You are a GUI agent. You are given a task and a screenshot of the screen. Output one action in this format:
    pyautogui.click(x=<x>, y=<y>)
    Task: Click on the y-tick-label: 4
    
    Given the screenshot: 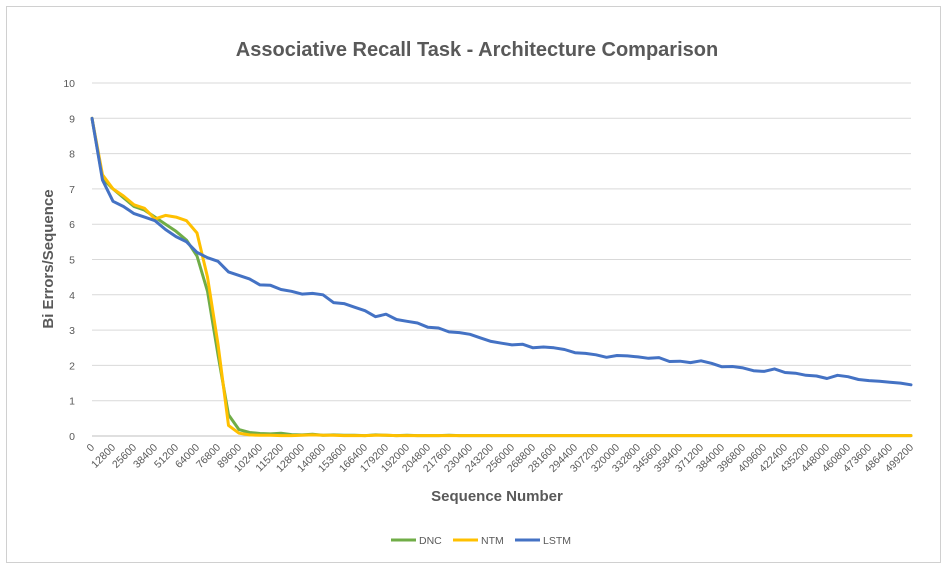 What is the action you would take?
    pyautogui.click(x=72, y=296)
    